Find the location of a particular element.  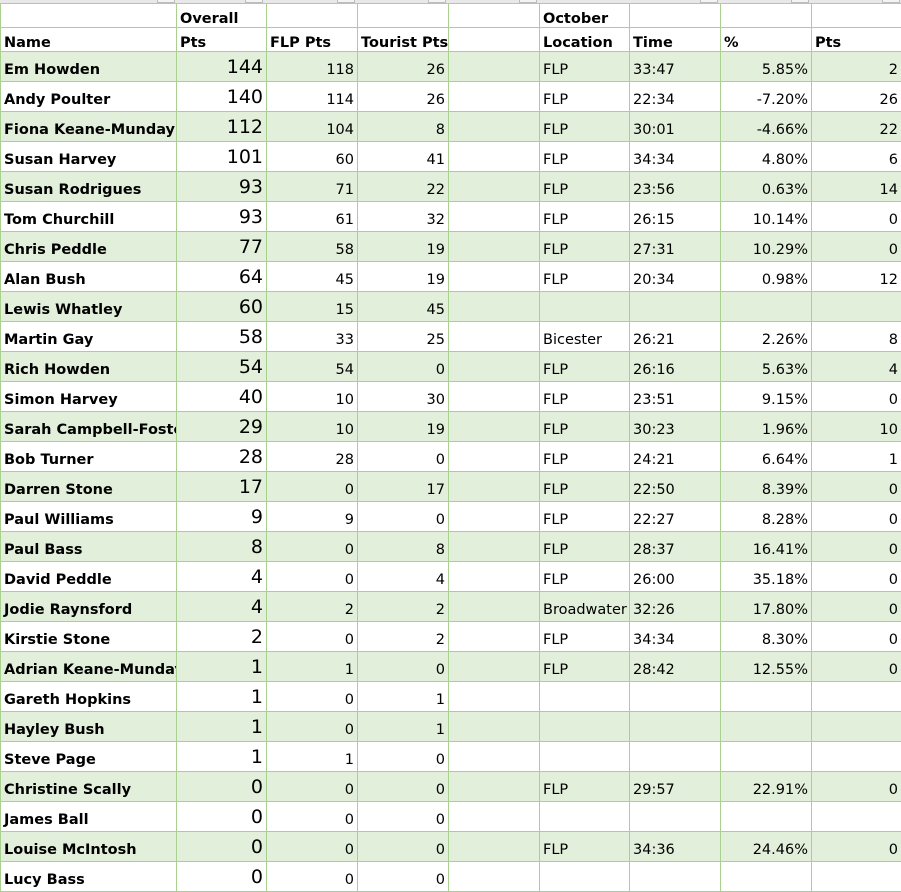

cell-name: Steve Page is located at coordinates (88, 756).